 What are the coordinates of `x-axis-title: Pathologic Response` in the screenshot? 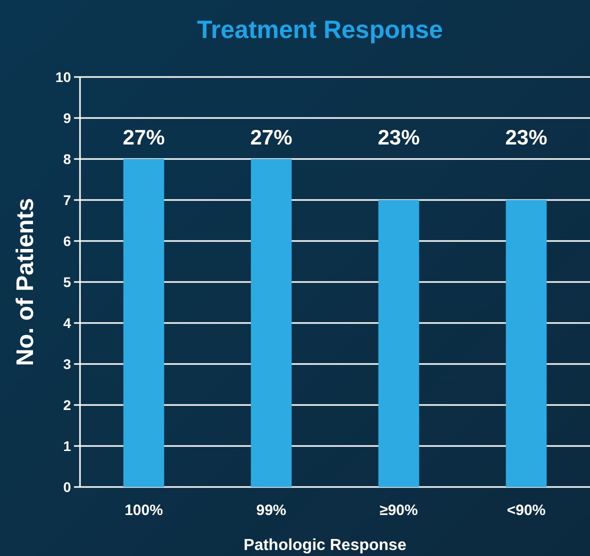 It's located at (325, 545).